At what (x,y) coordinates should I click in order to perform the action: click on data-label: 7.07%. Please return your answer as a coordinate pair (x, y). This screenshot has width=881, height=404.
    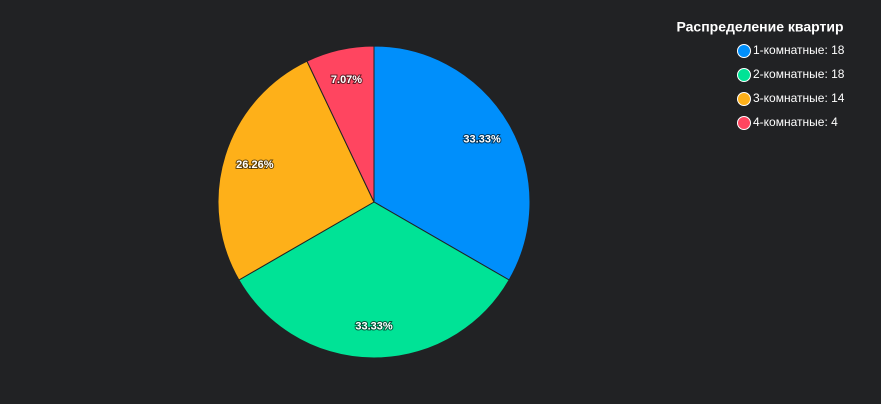
    Looking at the image, I should click on (346, 80).